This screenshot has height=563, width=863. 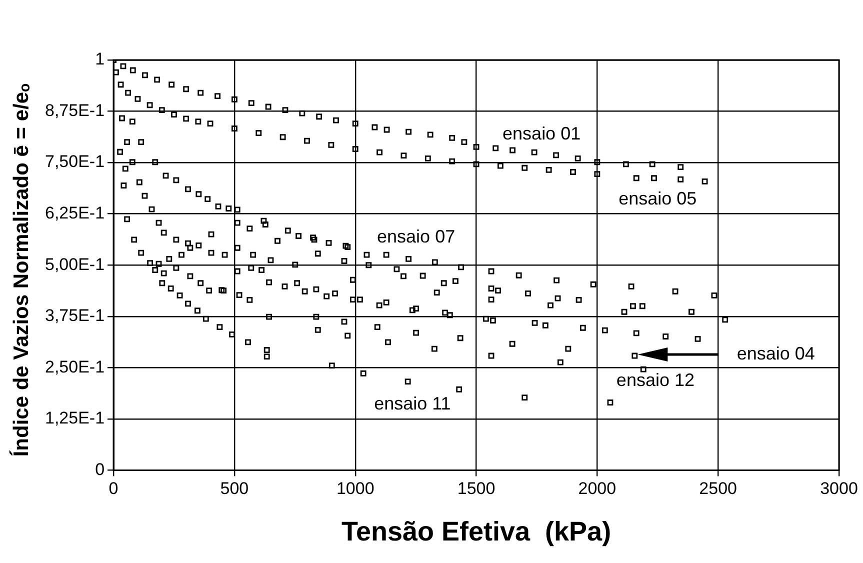 What do you see at coordinates (100, 469) in the screenshot?
I see `y-tick-label: 0` at bounding box center [100, 469].